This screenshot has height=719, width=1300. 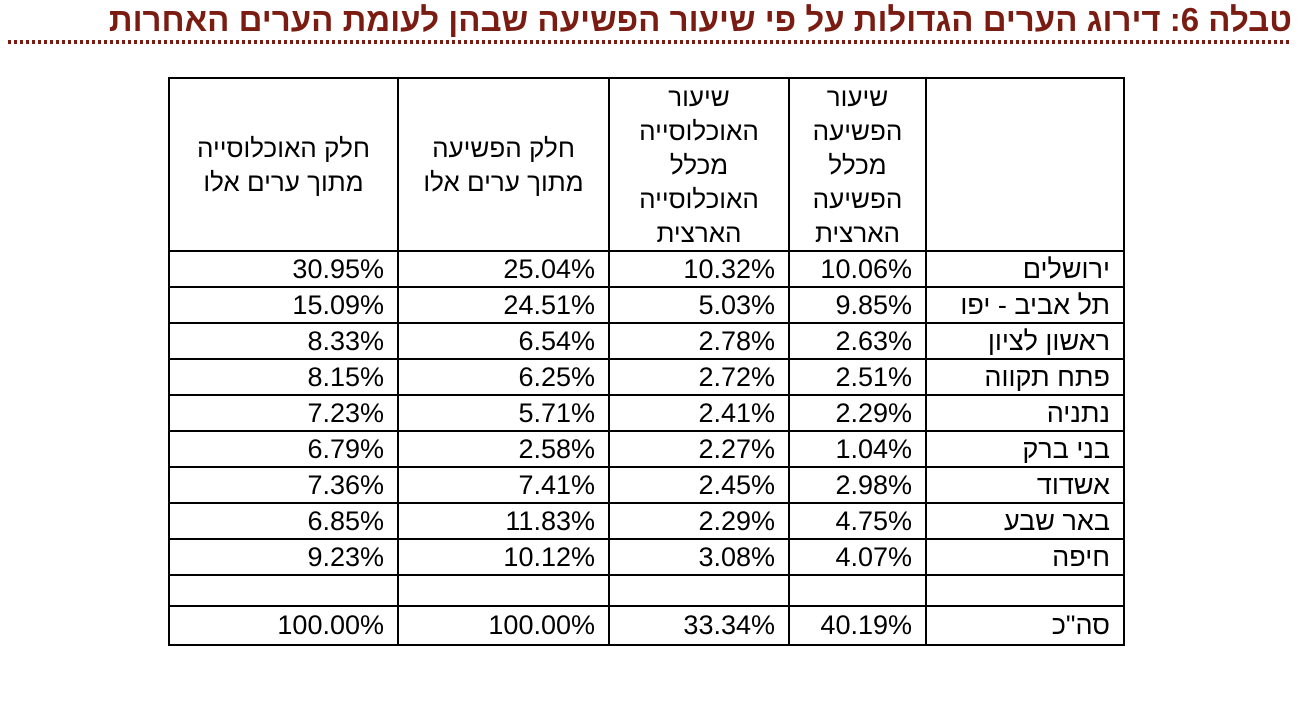 I want to click on pop-rate-cell: 2.72%, so click(x=699, y=377).